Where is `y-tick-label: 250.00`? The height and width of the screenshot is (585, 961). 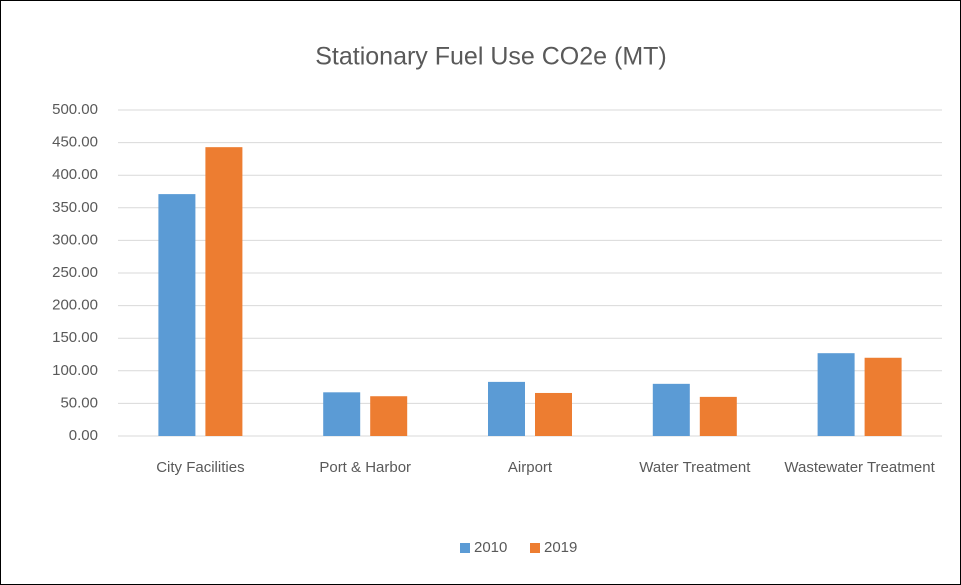
y-tick-label: 250.00 is located at coordinates (75, 272).